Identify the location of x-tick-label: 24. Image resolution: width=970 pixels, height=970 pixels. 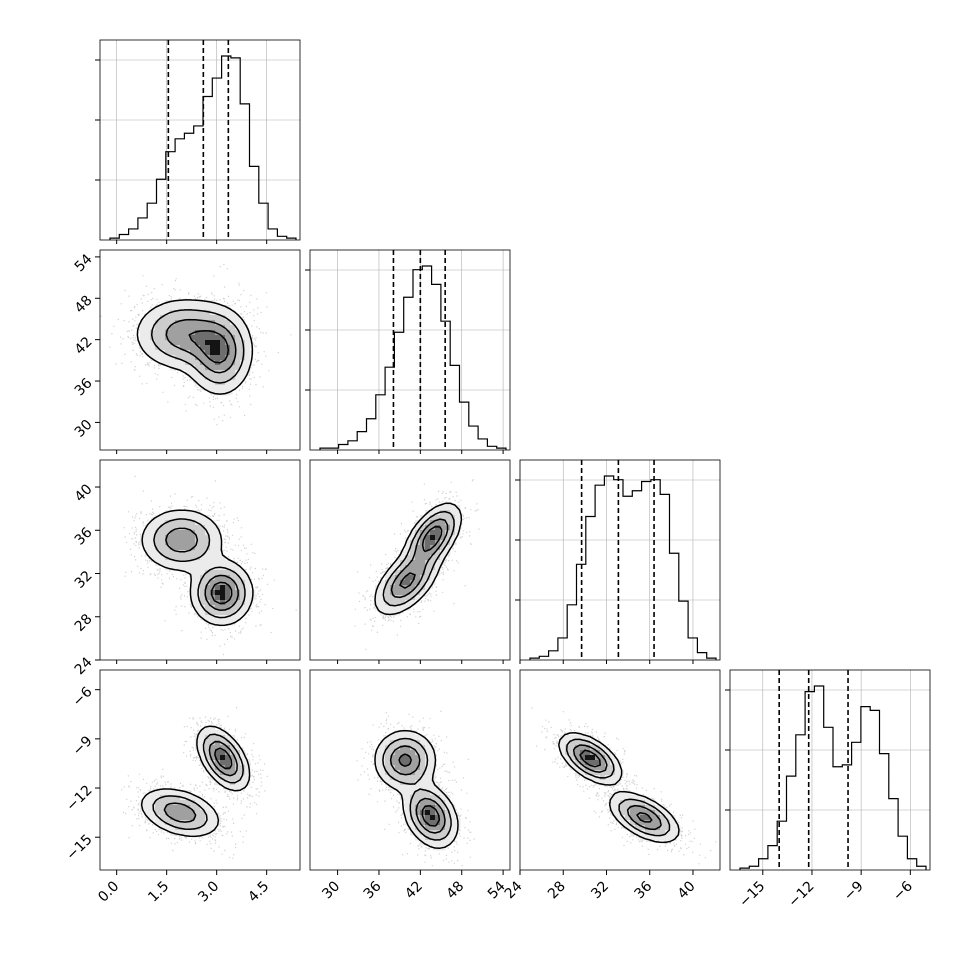
(514, 890).